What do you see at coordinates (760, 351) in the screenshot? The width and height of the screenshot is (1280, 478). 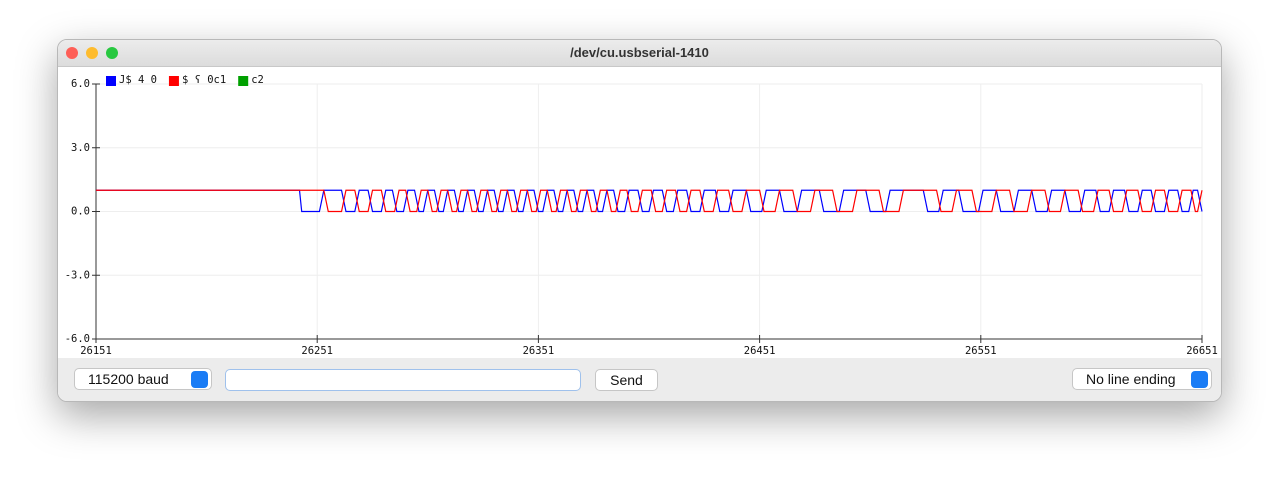 I see `x-tick-label: 26451` at bounding box center [760, 351].